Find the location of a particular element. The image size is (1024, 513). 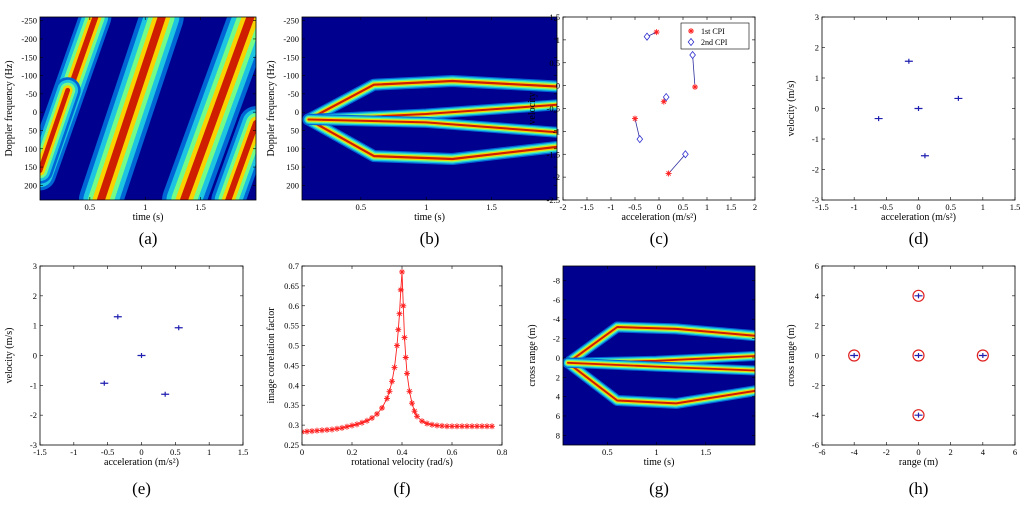

y-tick-label: -8 is located at coordinates (556, 281).